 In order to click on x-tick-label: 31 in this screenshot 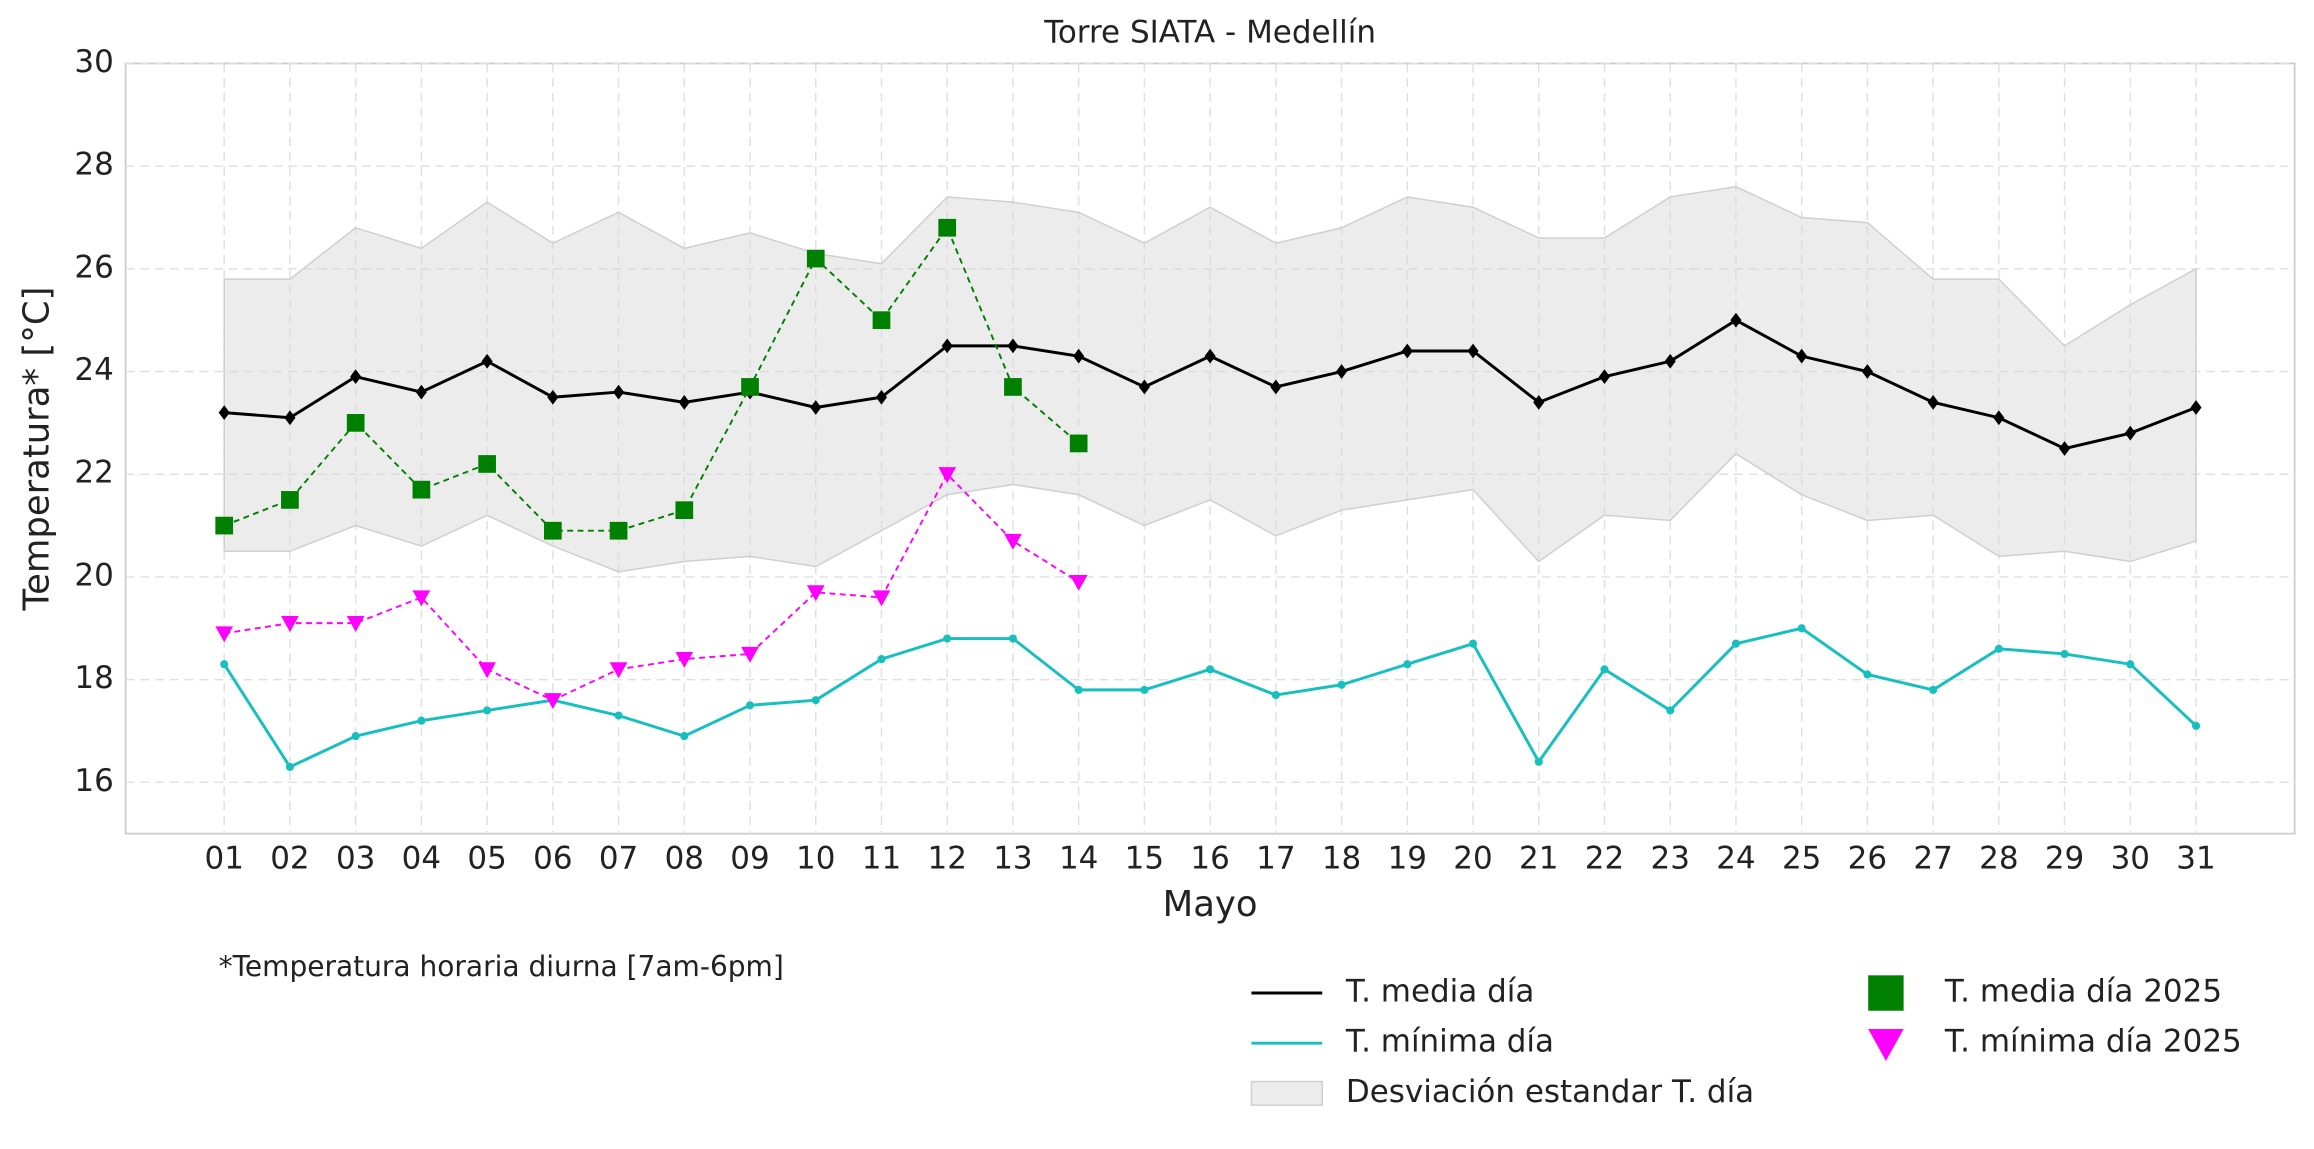, I will do `click(2195, 859)`.